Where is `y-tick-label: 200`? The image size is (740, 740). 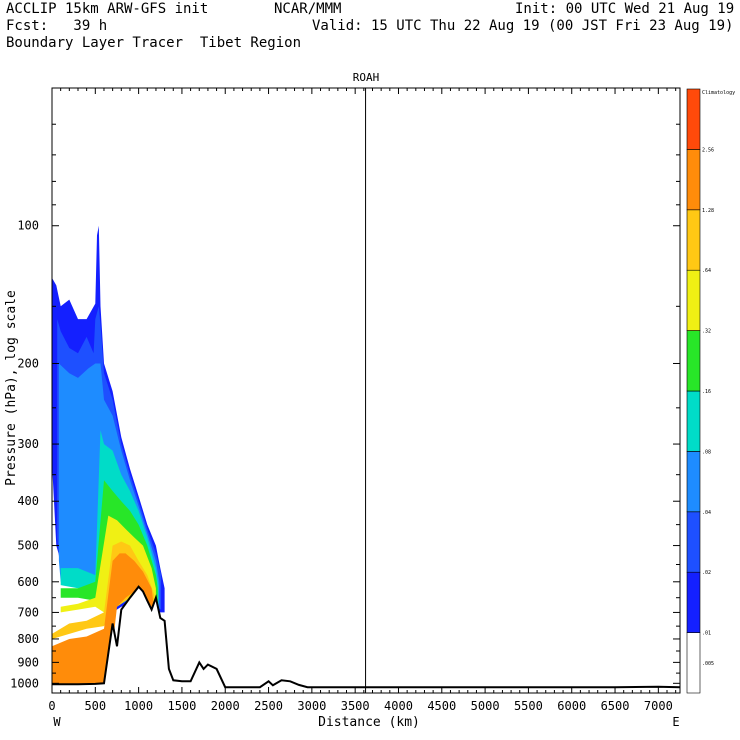 y-tick-label: 200 is located at coordinates (28, 363).